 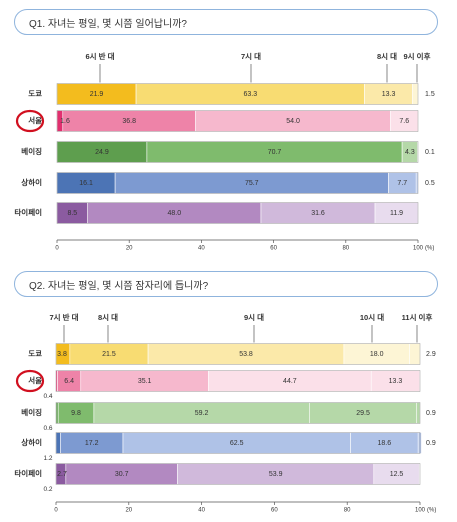 I want to click on data-label: 2.9, so click(x=431, y=354).